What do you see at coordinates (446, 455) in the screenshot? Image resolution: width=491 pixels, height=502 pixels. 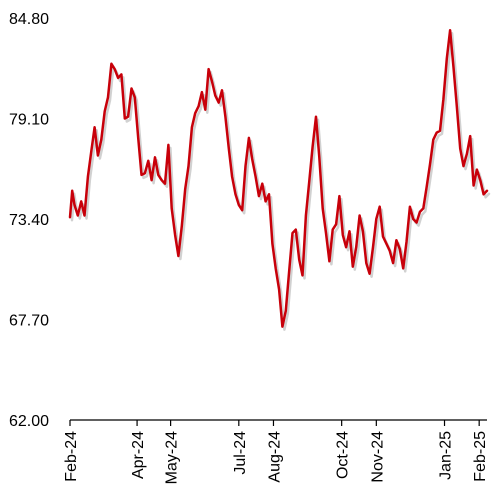 I see `x-tick-label: Jan-25` at bounding box center [446, 455].